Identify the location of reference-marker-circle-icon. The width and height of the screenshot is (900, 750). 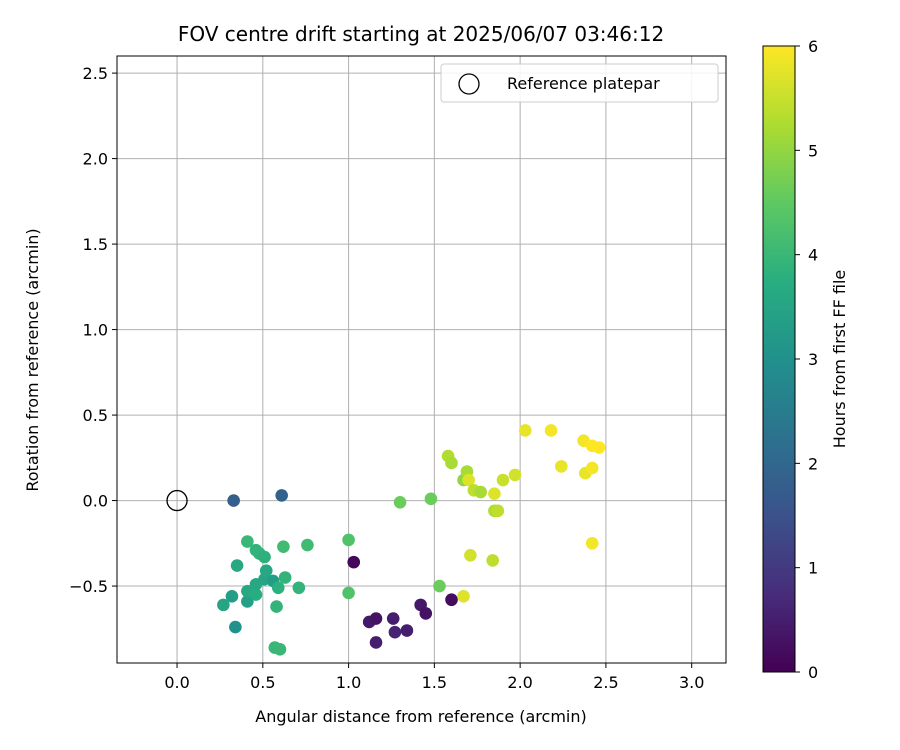
(177, 500).